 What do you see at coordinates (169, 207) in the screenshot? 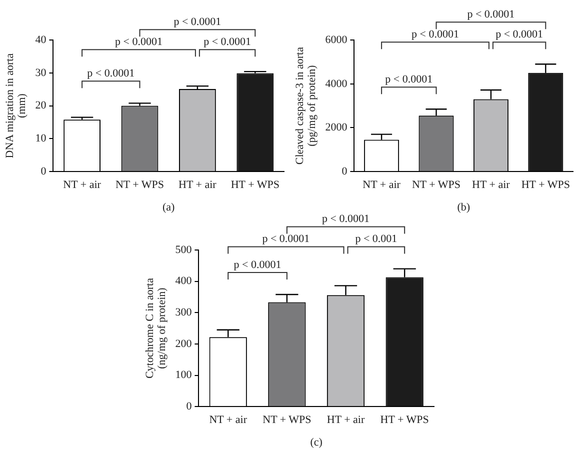
I see `x-axis-title: (a)` at bounding box center [169, 207].